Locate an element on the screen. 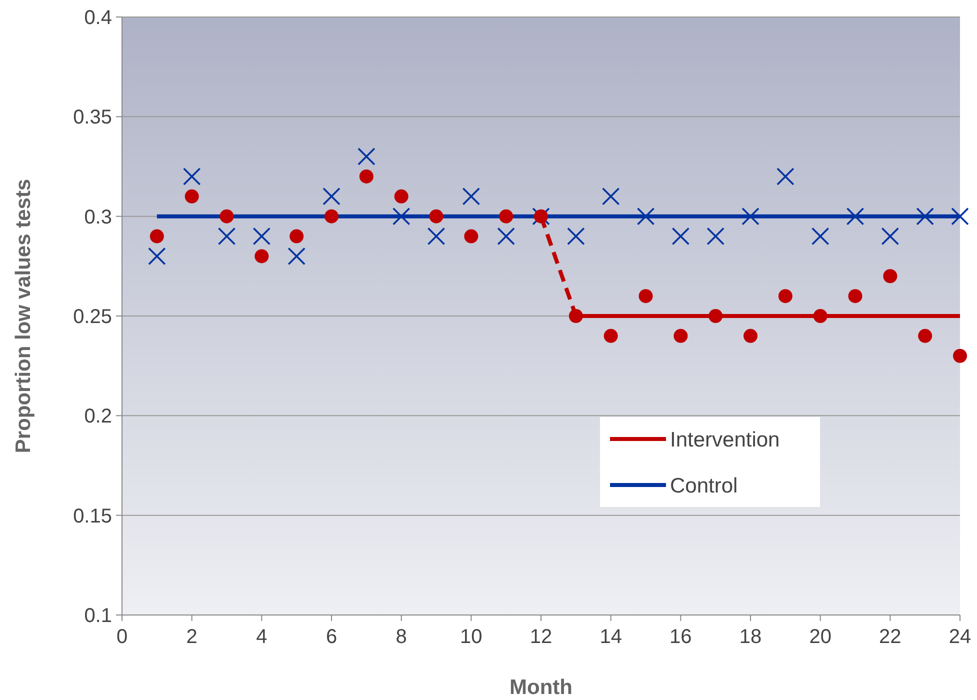 The width and height of the screenshot is (977, 700). y-tick-label: 0.2 is located at coordinates (98, 417).